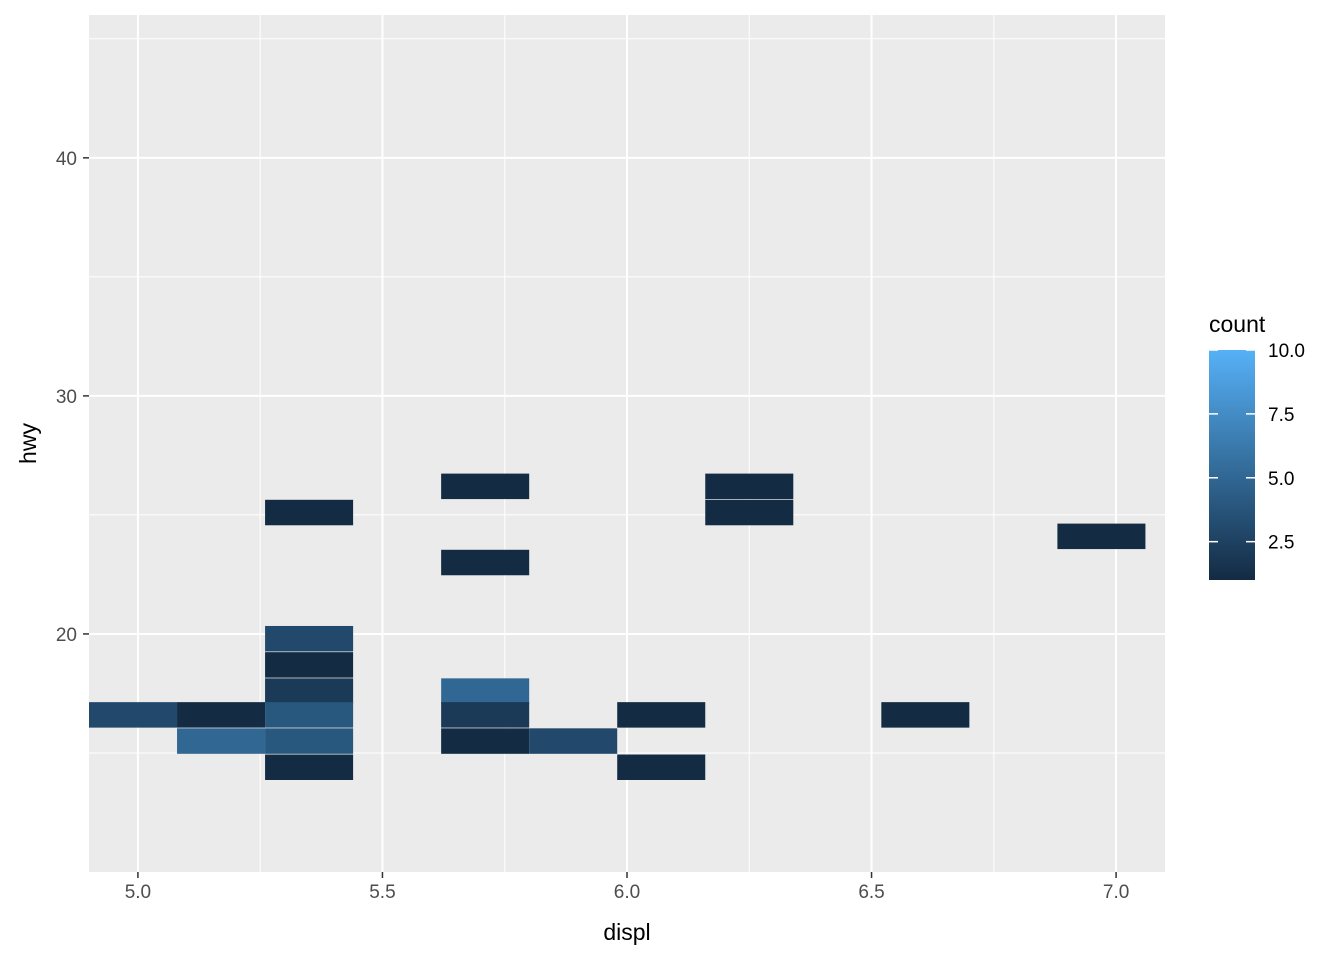 The width and height of the screenshot is (1344, 960). I want to click on legend-label: 7.5, so click(1281, 415).